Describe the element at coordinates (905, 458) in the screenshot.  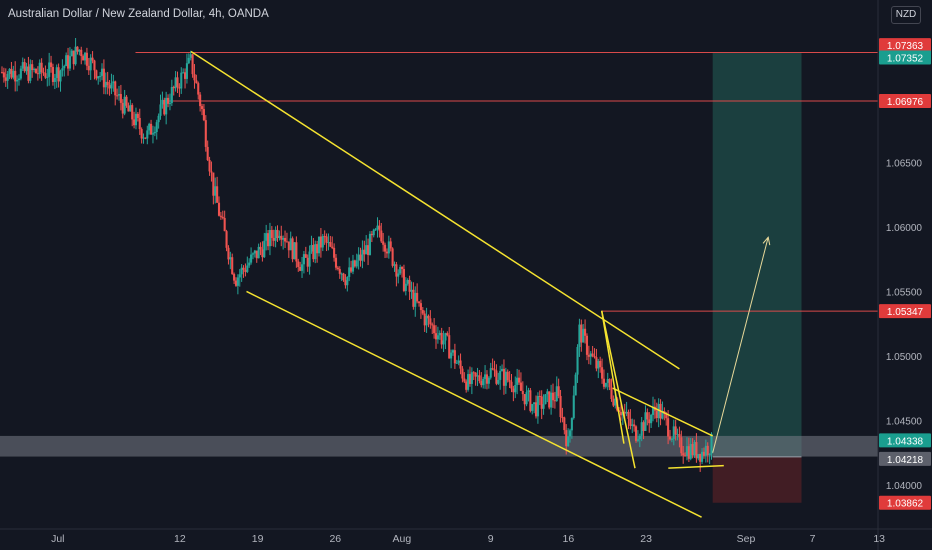
I see `price-tag` at that location.